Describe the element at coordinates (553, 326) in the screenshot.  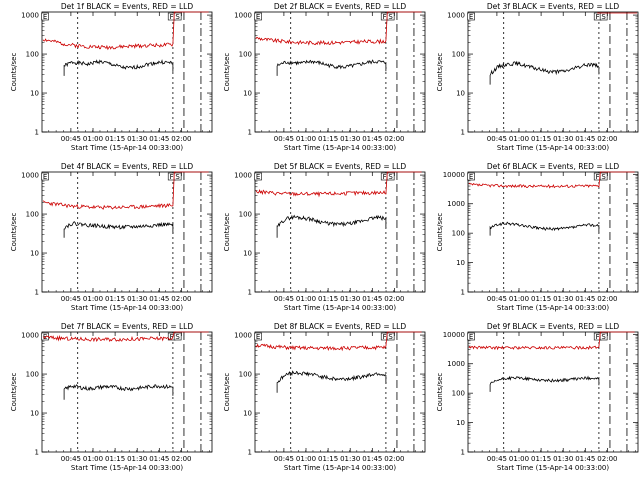
I see `panel-title: Det 9f BLACK = Events, RED = LLD` at that location.